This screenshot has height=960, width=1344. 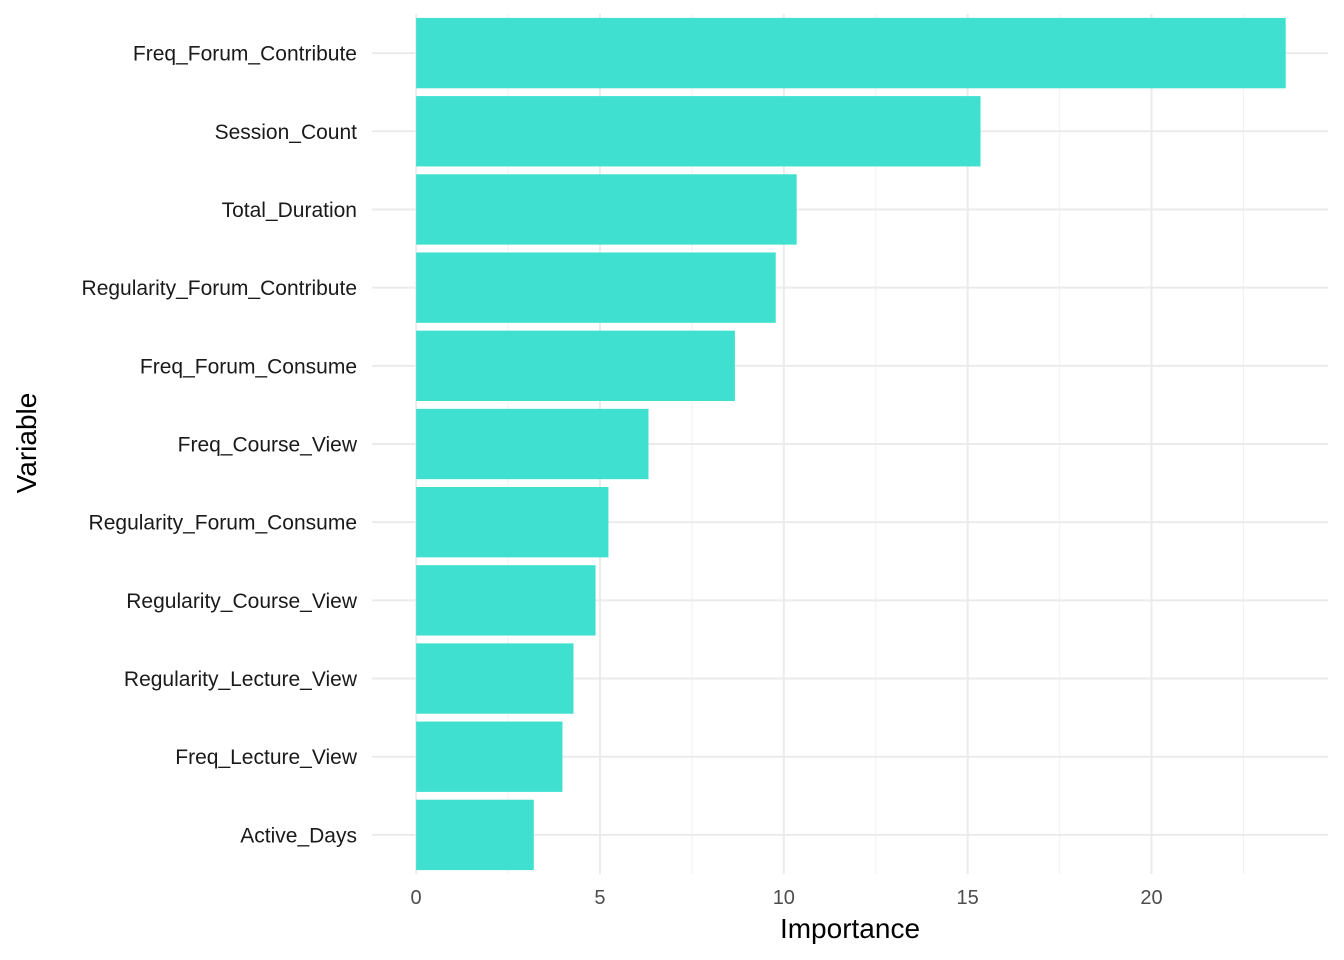 What do you see at coordinates (532, 444) in the screenshot?
I see `bar-freq-course-view` at bounding box center [532, 444].